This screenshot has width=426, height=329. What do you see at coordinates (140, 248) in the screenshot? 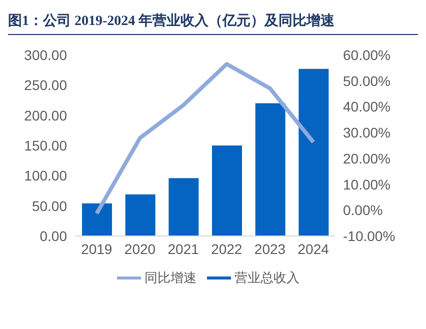
I see `x-tick-label: 2020` at bounding box center [140, 248].